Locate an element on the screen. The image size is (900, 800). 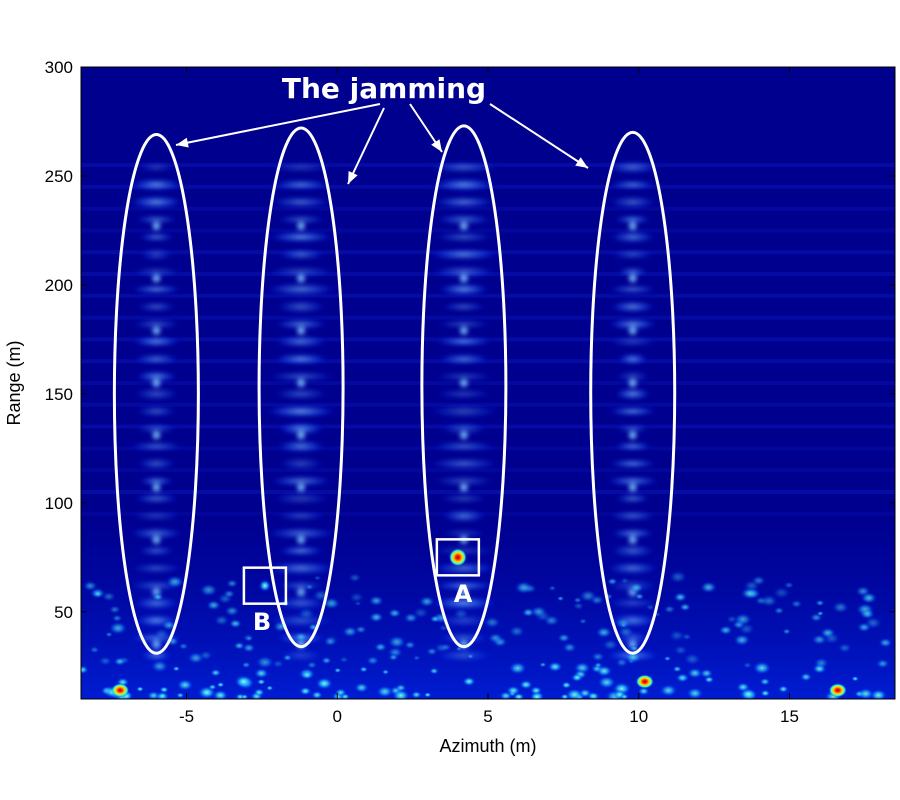
jamming-arrowhead is located at coordinates (182, 142).